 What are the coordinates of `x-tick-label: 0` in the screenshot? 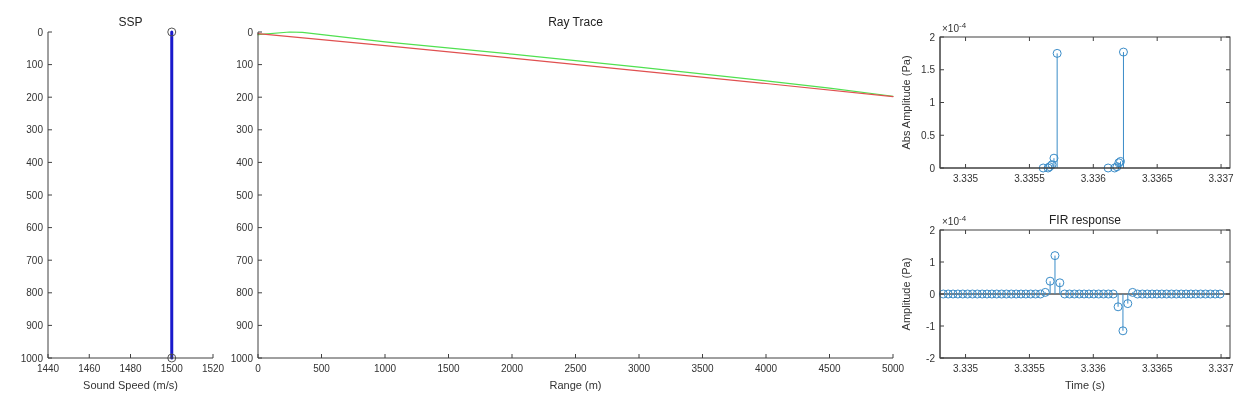 It's located at (258, 368).